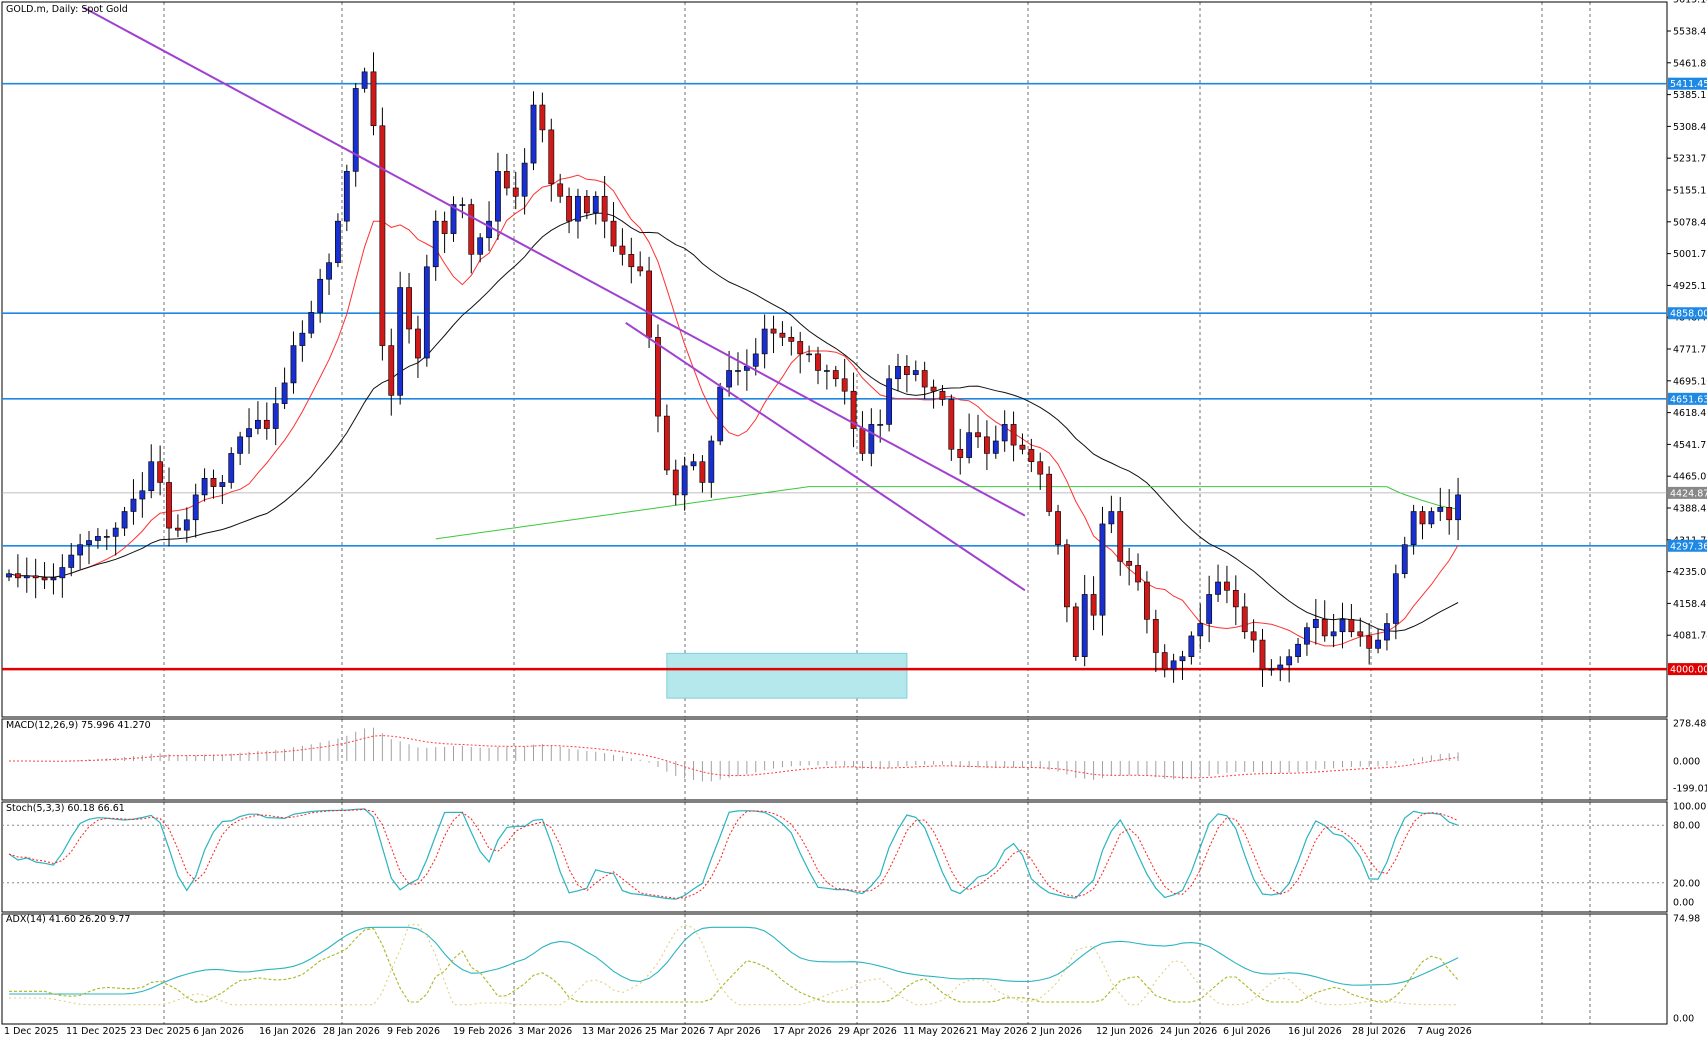  I want to click on date-label: 28 Jul 2026, so click(1379, 1031).